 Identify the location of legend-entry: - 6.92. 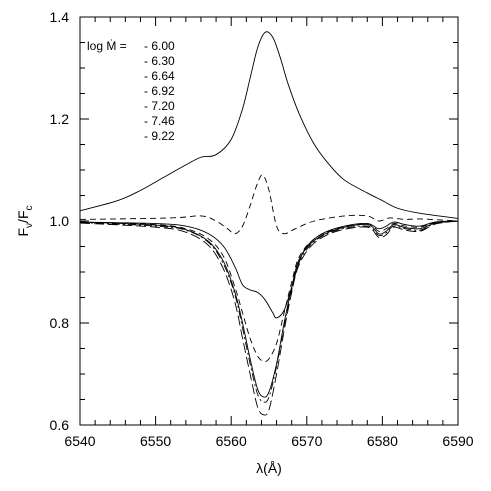
(159, 91).